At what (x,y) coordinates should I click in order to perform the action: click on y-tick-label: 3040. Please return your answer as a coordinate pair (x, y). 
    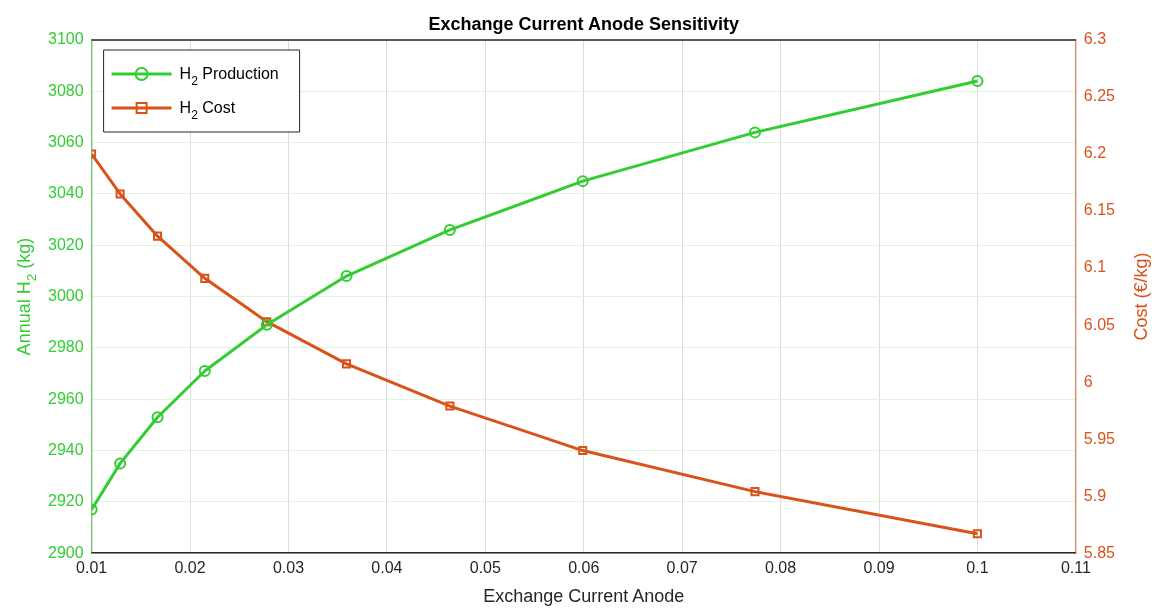
    Looking at the image, I should click on (66, 193).